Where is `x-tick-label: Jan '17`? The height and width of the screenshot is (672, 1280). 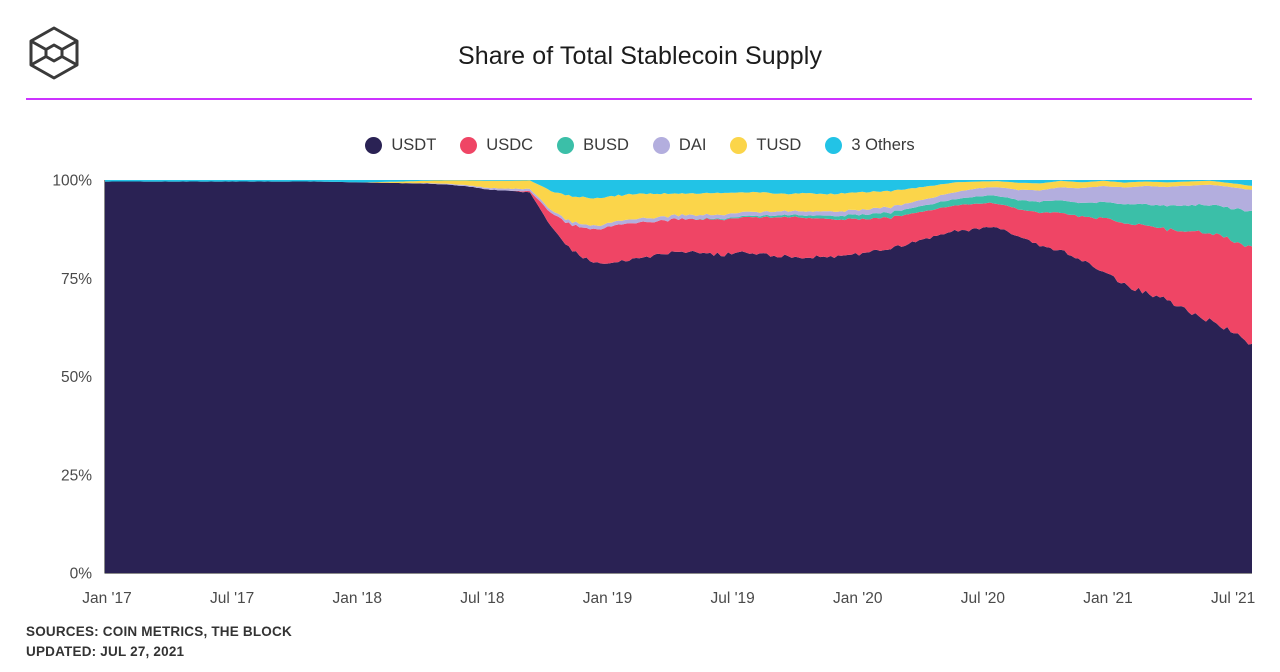
x-tick-label: Jan '17 is located at coordinates (107, 598).